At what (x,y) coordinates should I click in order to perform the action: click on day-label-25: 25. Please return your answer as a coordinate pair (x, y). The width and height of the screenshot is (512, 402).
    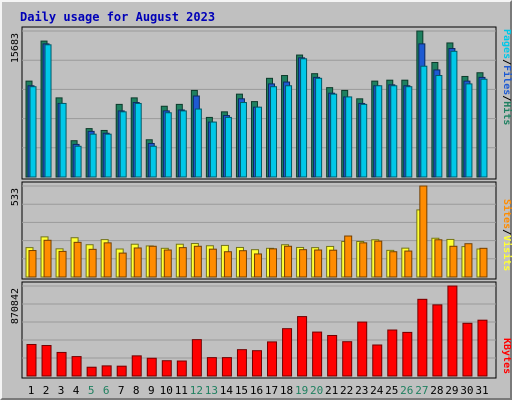
    Looking at the image, I should click on (391, 390).